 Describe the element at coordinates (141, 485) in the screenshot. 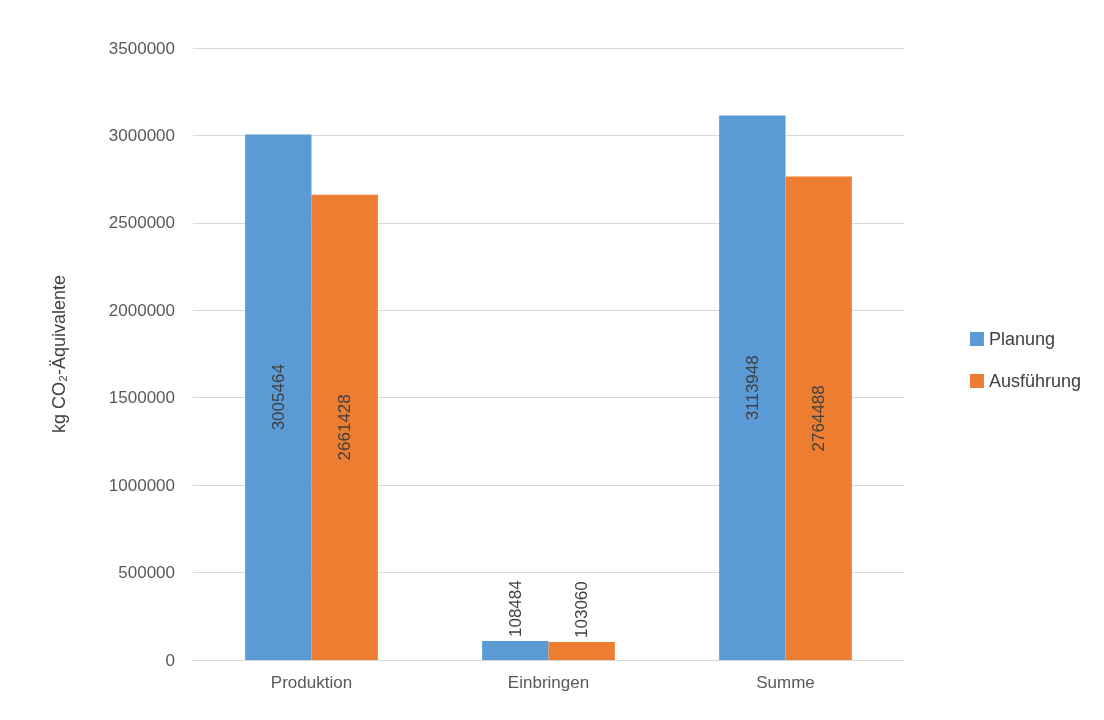

I see `y-tick-label: 1000000` at that location.